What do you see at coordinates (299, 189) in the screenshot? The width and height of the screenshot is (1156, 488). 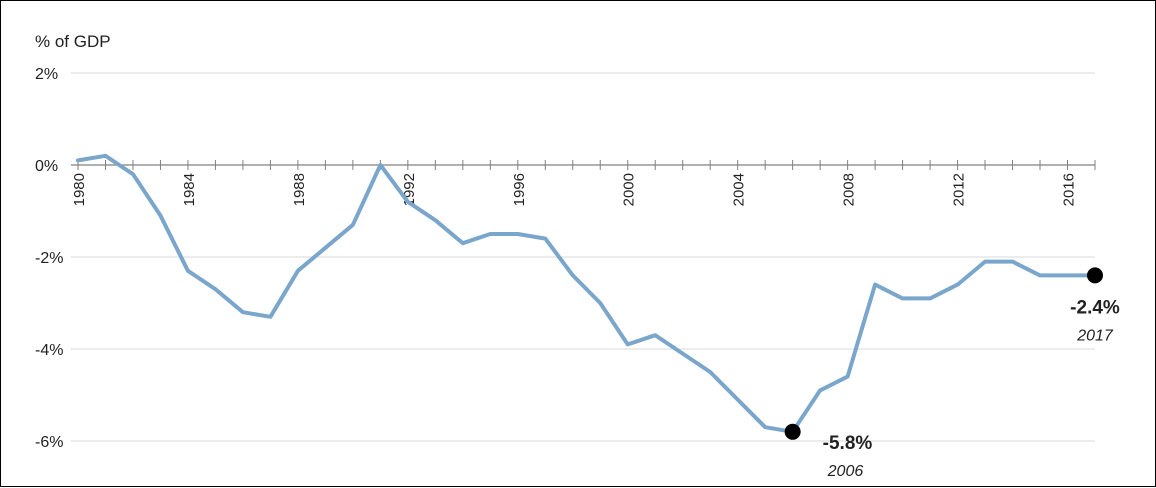 I see `x-tick-label: 1988` at bounding box center [299, 189].